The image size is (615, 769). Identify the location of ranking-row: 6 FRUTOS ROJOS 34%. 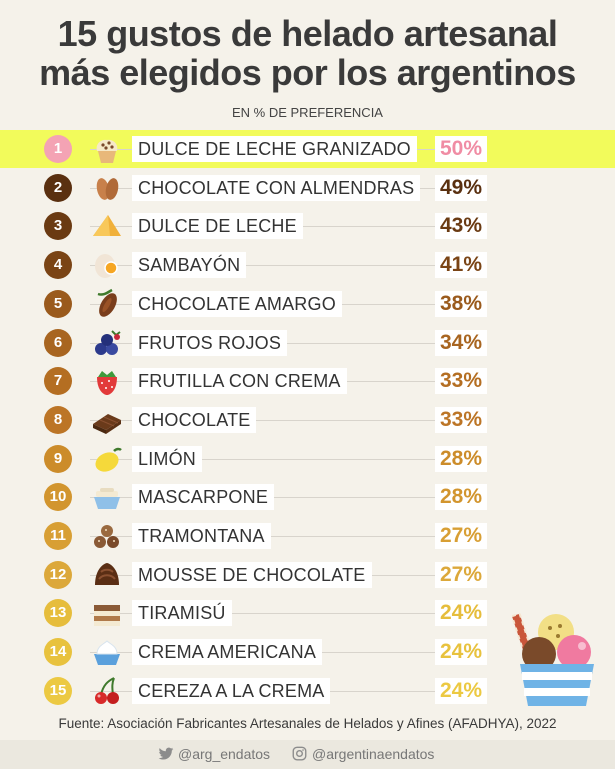
(307, 343).